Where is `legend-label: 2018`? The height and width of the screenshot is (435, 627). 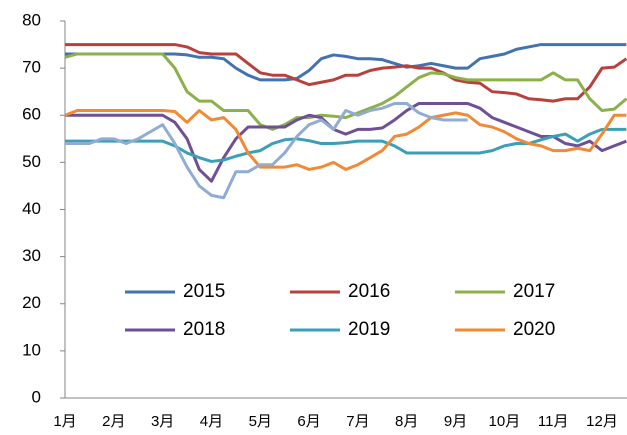
legend-label: 2018 is located at coordinates (204, 329).